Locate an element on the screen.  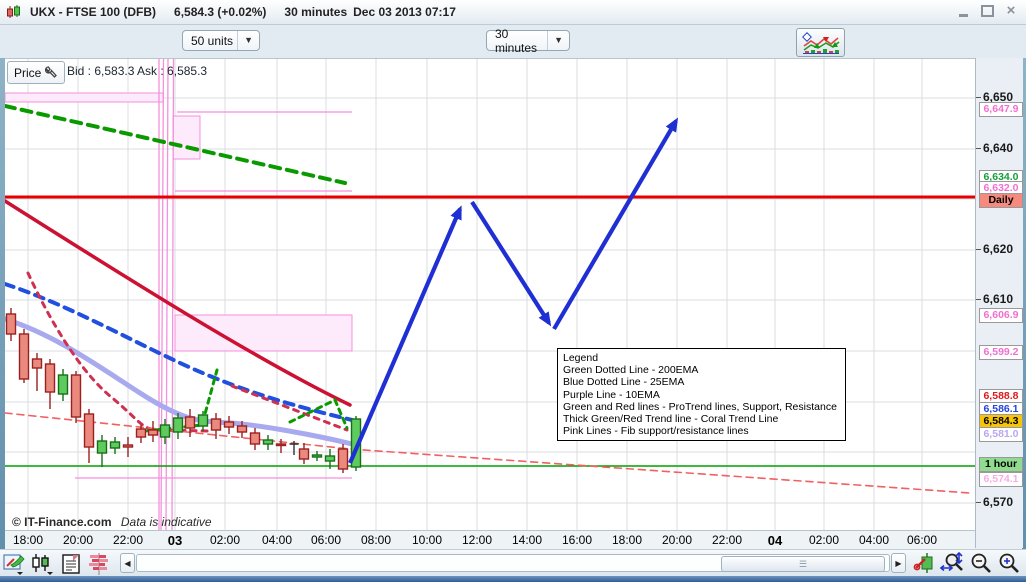
draw-tools-button is located at coordinates (15, 564).